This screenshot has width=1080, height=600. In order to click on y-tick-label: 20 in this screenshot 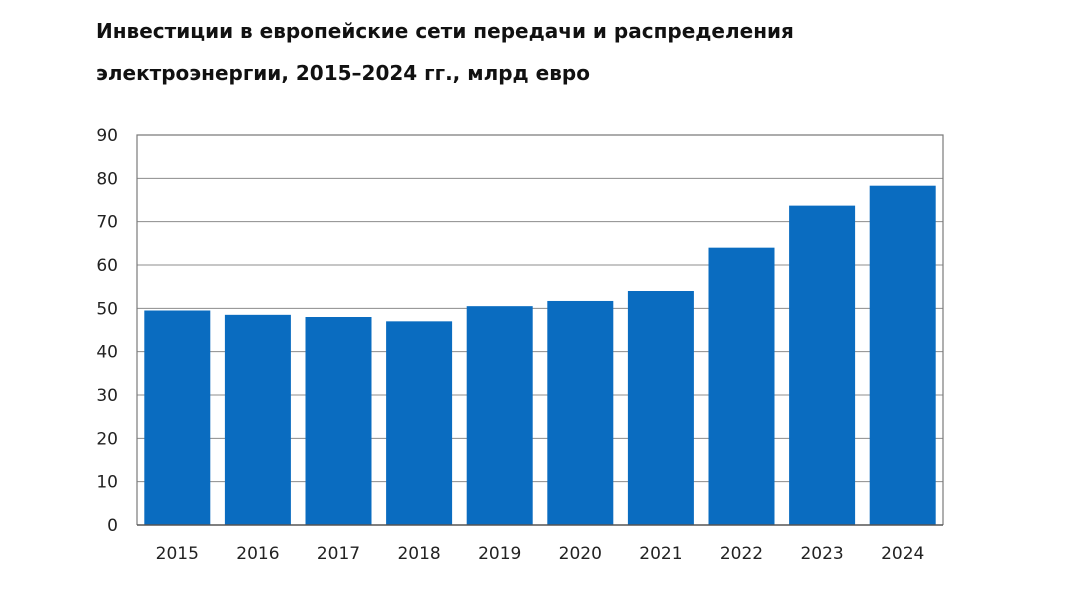, I will do `click(107, 439)`.